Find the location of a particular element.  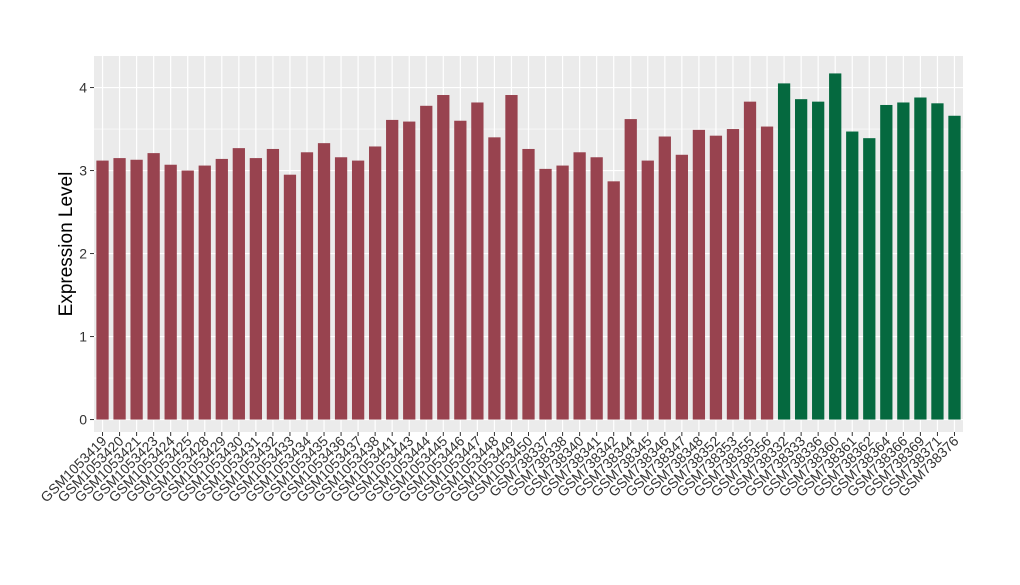

bar-GSM738346 is located at coordinates (664, 278).